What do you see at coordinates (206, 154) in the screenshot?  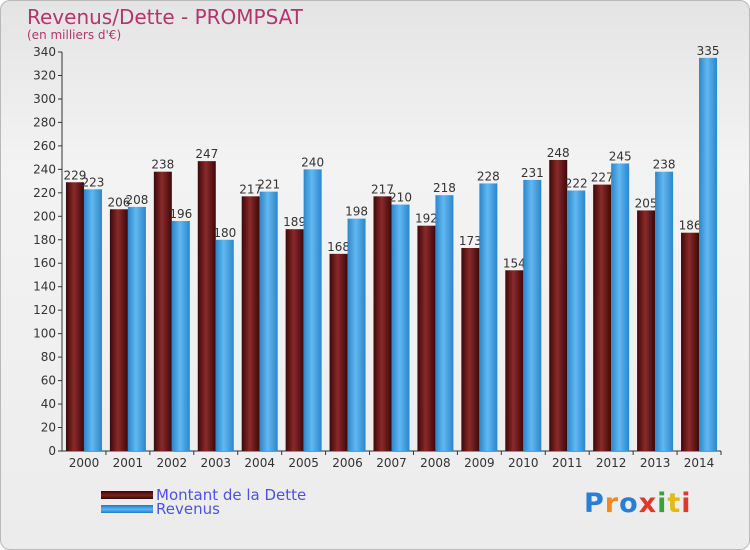 I see `data-label-dette: 247` at bounding box center [206, 154].